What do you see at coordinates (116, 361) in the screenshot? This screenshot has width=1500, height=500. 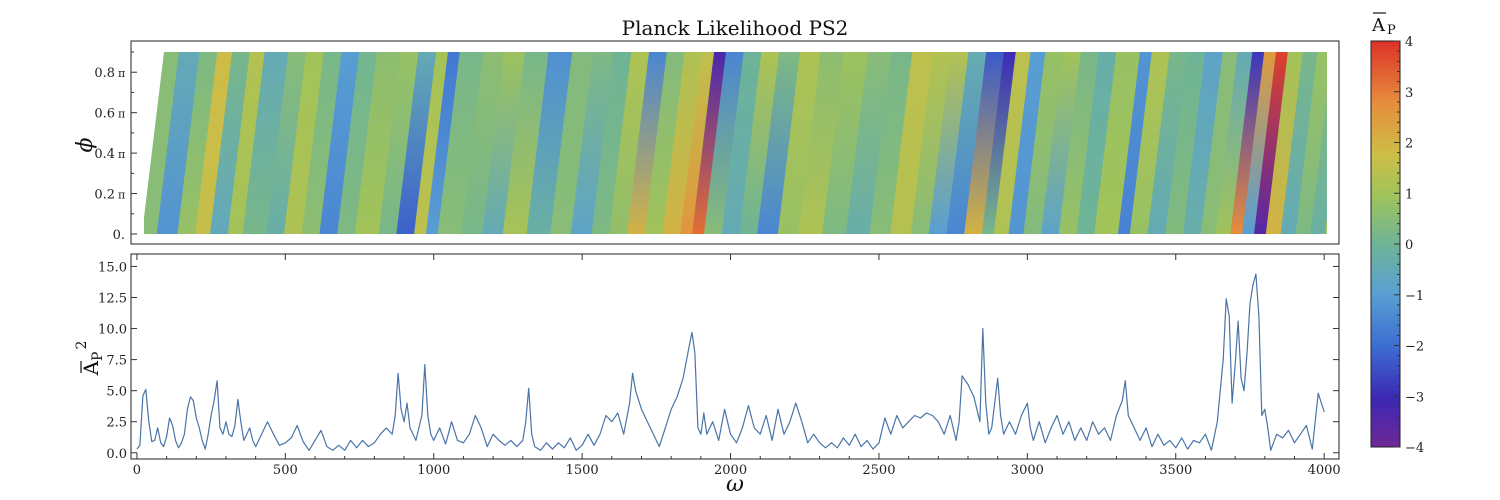 I see `line-y-tick-label: 7.5` at bounding box center [116, 361].